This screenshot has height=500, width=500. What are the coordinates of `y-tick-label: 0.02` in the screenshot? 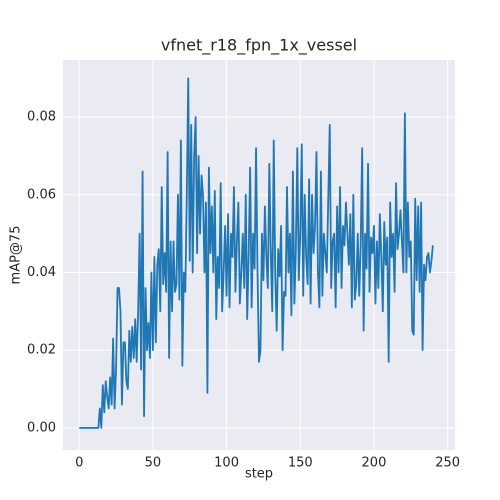 It's located at (41, 350).